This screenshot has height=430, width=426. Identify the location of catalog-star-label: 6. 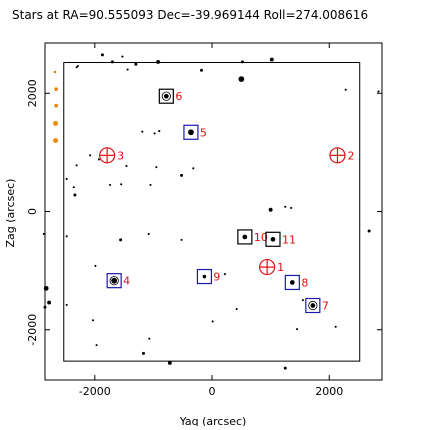
(178, 96).